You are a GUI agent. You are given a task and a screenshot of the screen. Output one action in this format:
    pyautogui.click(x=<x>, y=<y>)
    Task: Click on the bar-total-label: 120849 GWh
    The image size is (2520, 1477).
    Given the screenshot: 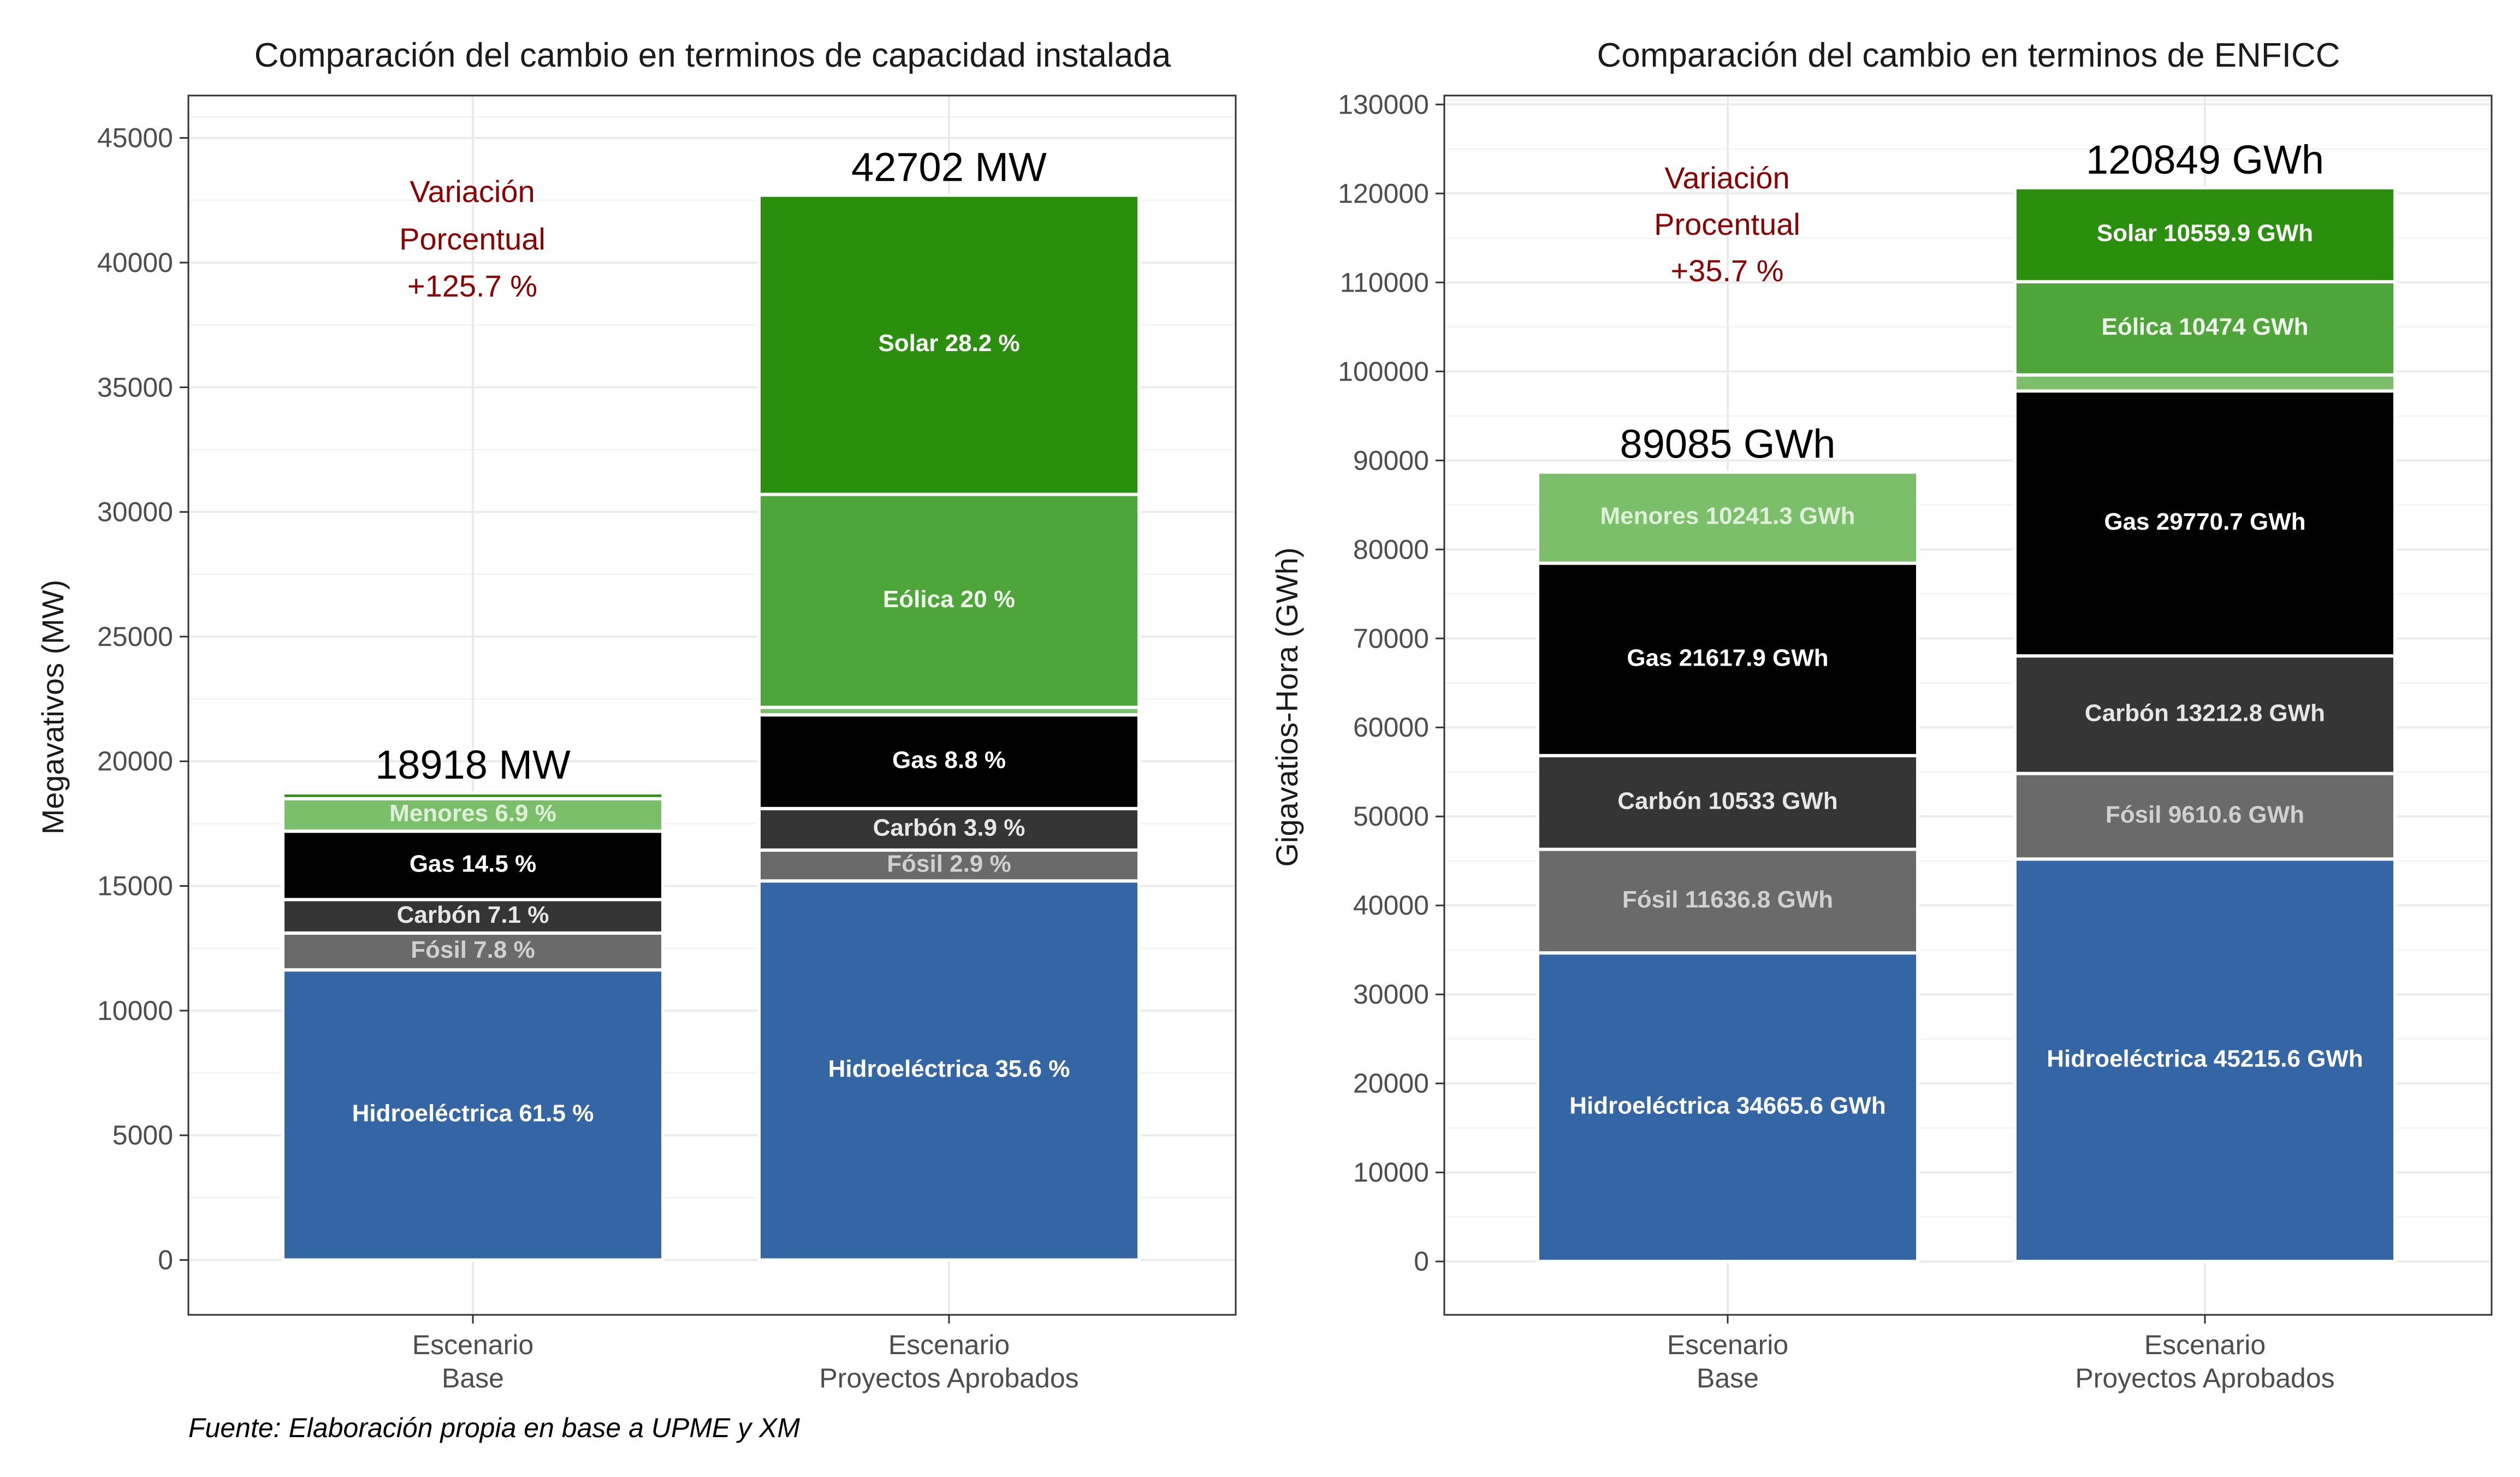 What is the action you would take?
    pyautogui.click(x=2205, y=159)
    